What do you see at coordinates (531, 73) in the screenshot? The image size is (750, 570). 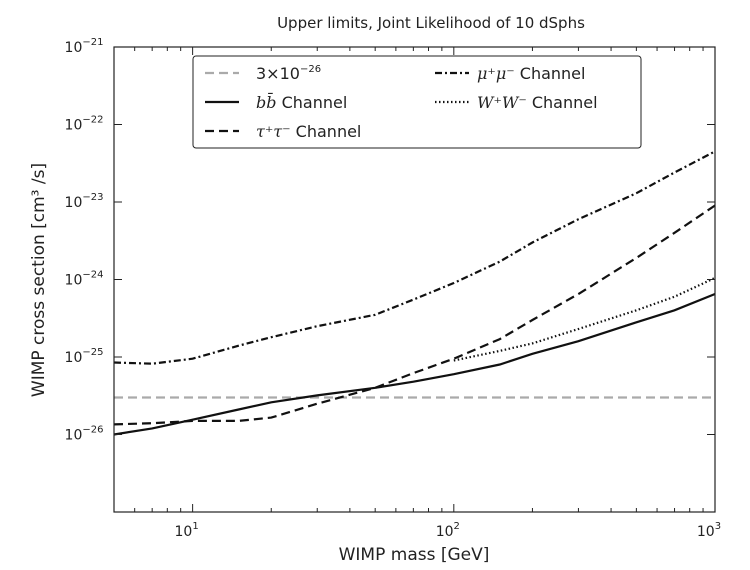 I see `legend-label-mumu: μ⁺μ⁻ Channel` at bounding box center [531, 73].